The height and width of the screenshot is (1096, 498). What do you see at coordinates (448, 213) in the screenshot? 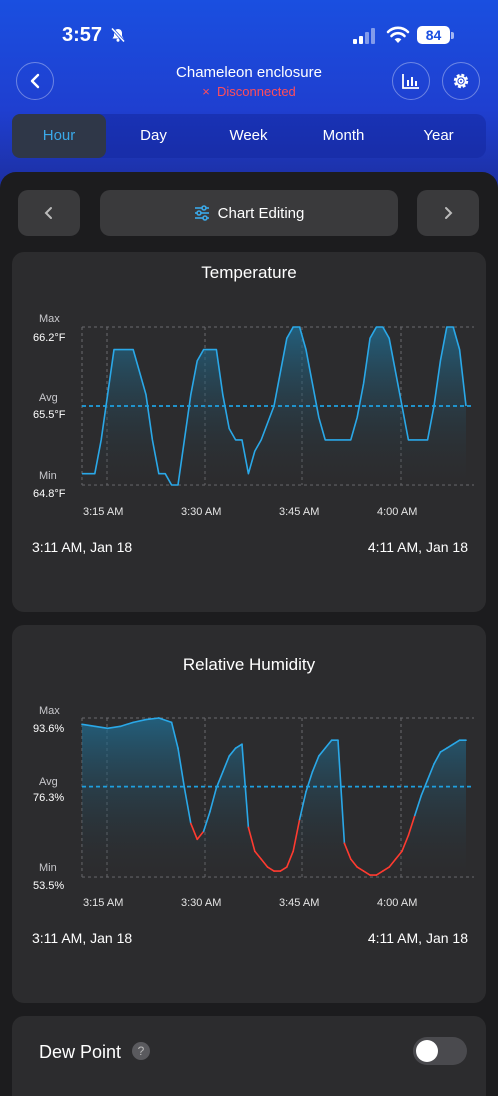
I see `next-period-button` at bounding box center [448, 213].